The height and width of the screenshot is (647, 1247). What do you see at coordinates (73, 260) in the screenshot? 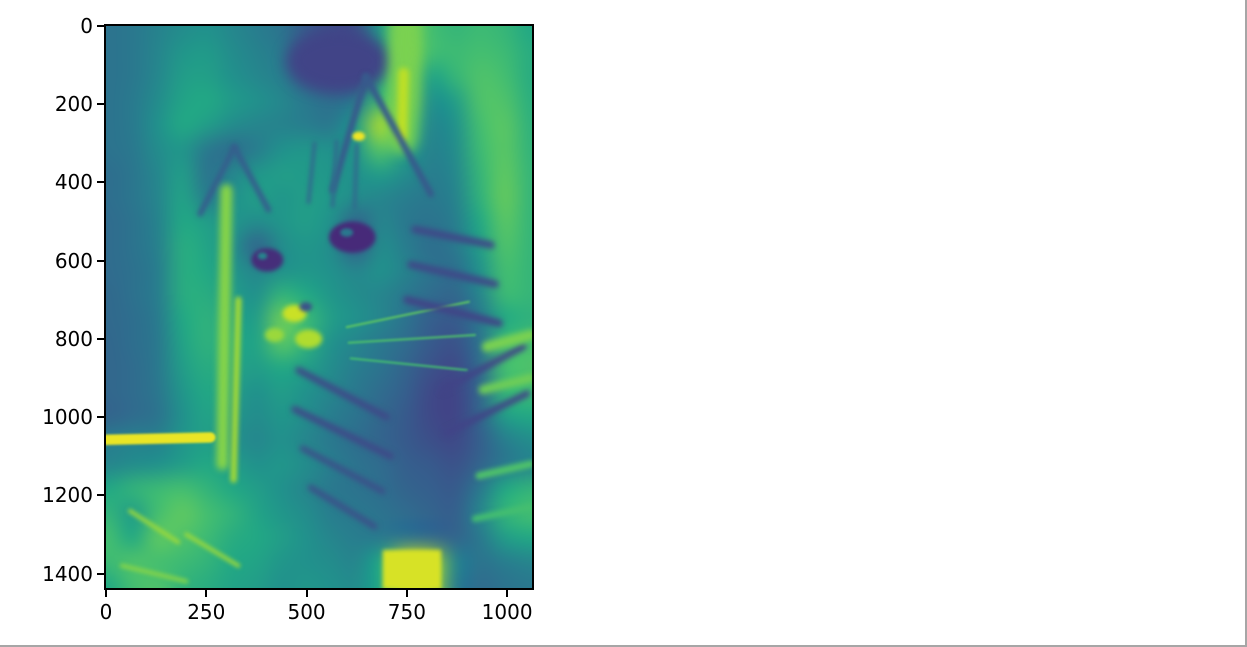
I see `y-tick-label: 600` at bounding box center [73, 260].